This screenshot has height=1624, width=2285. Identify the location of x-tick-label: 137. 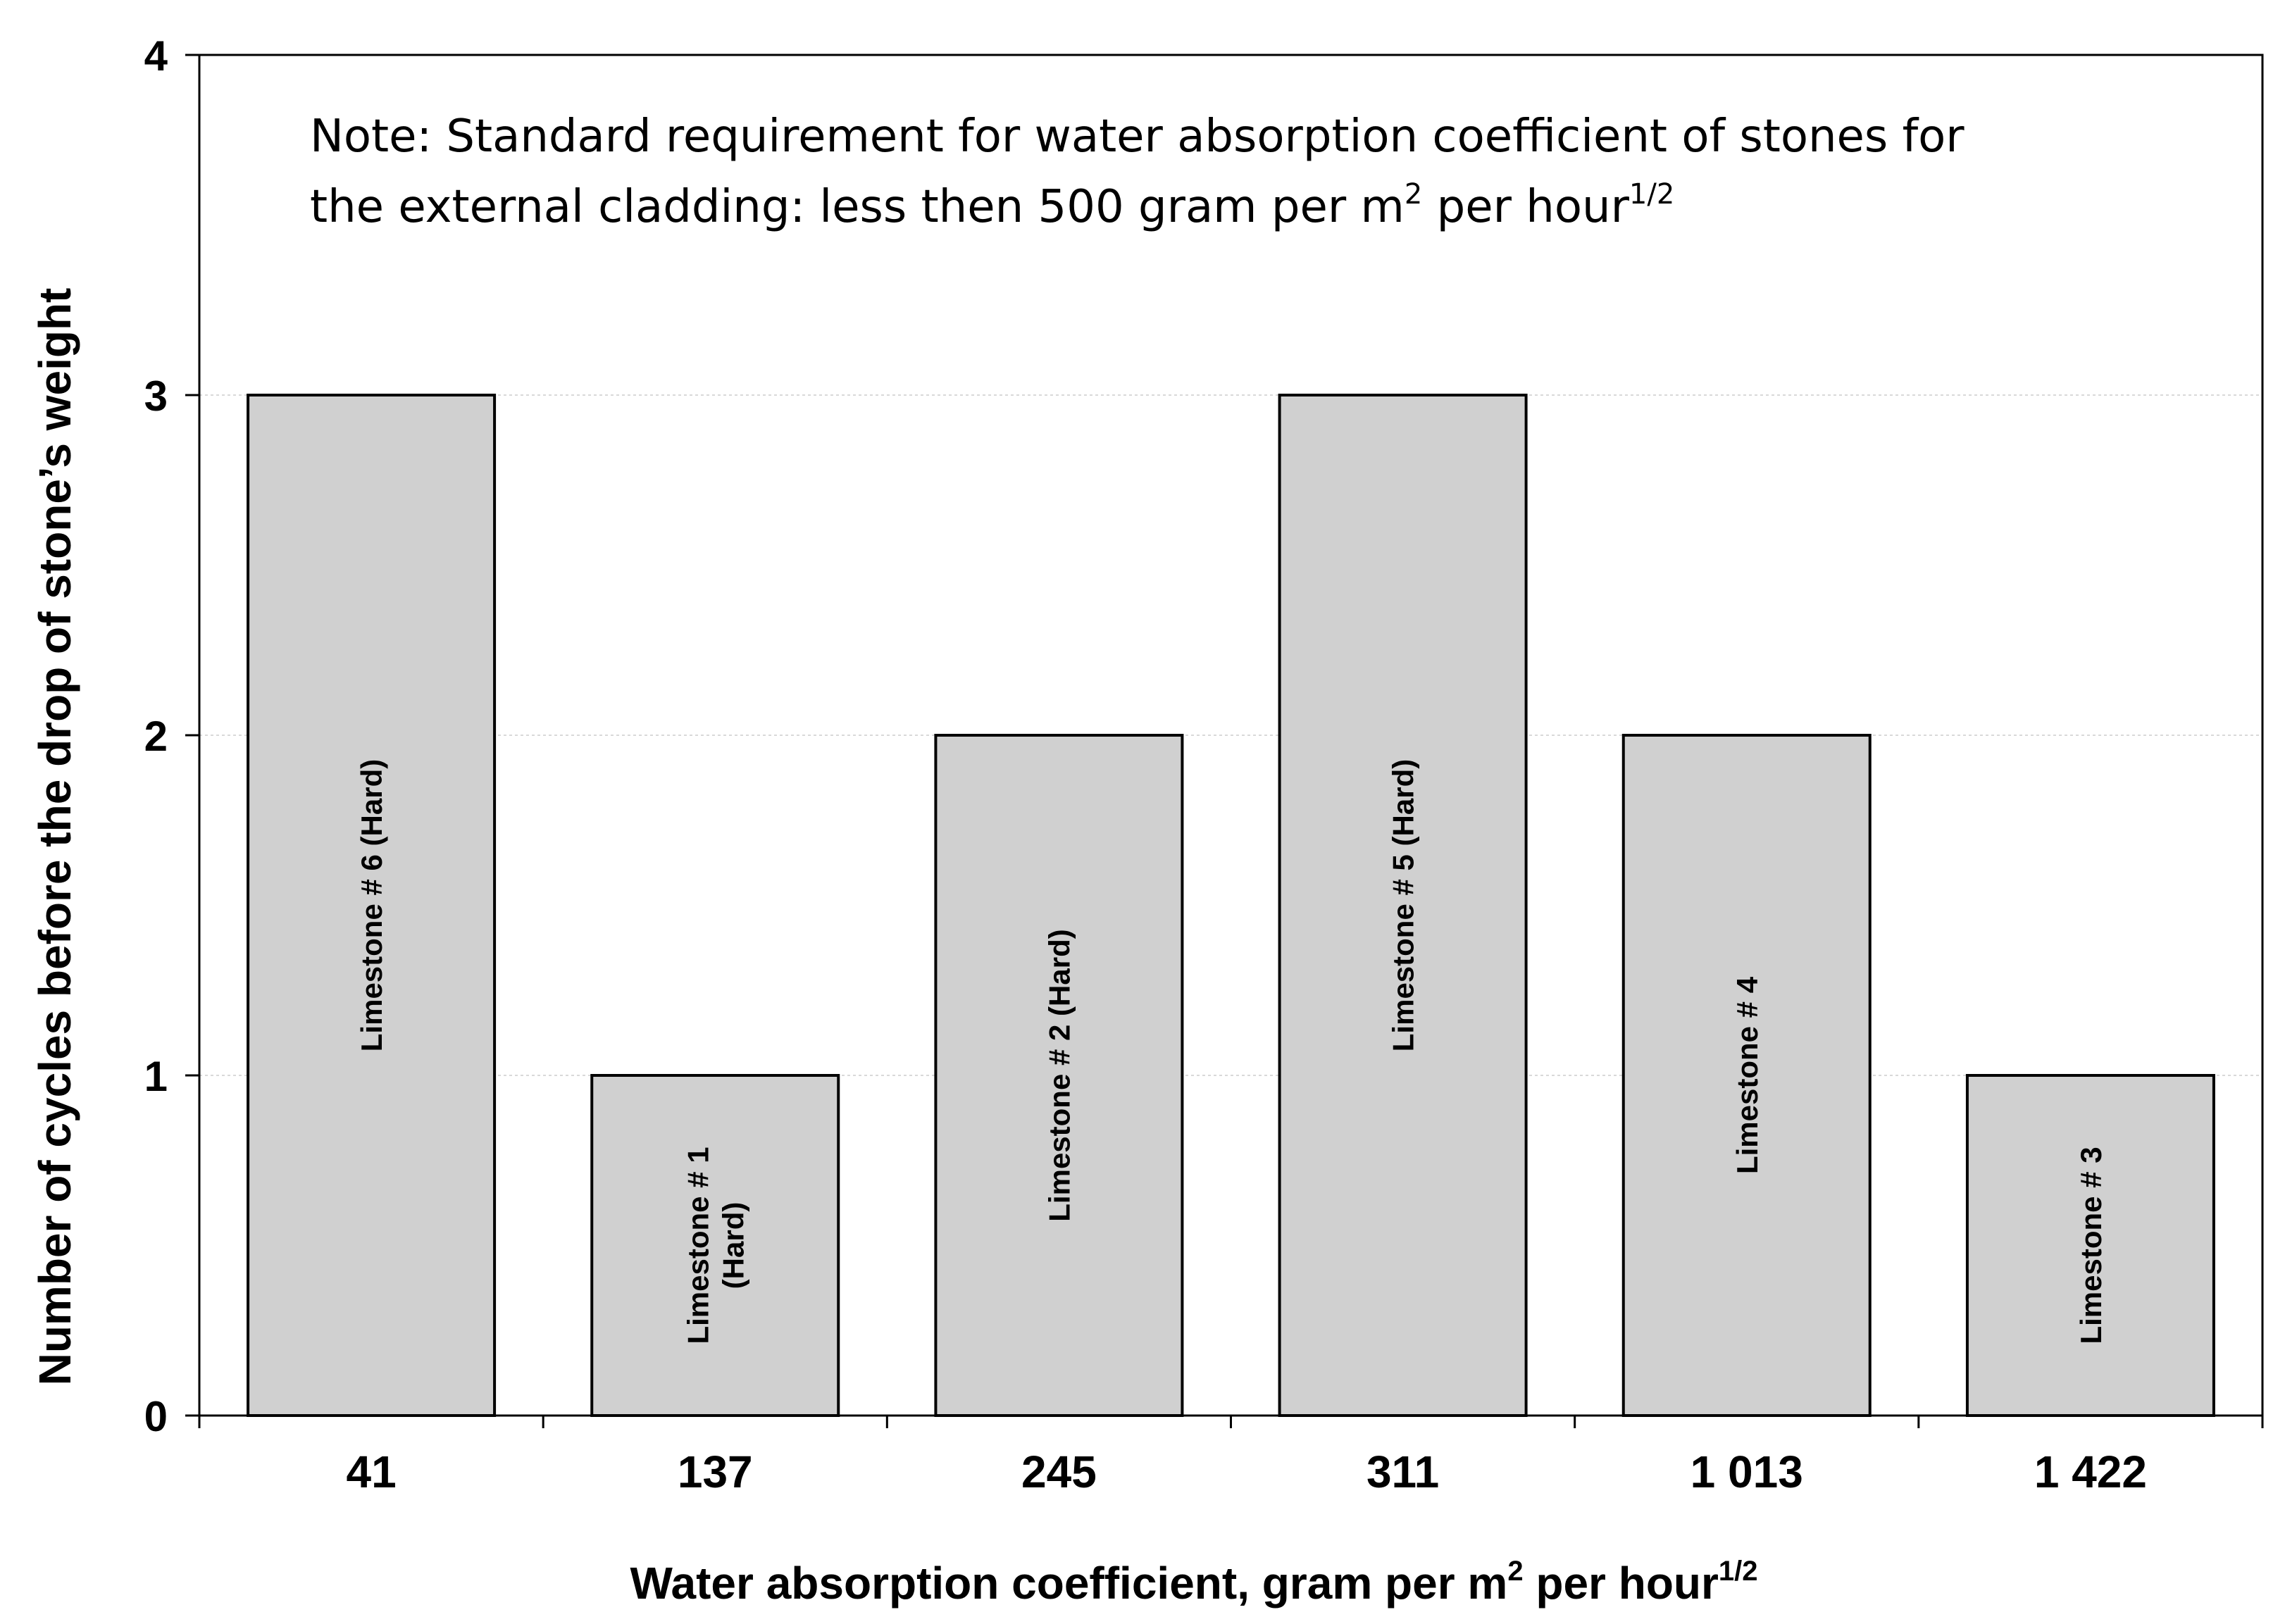
(715, 1472).